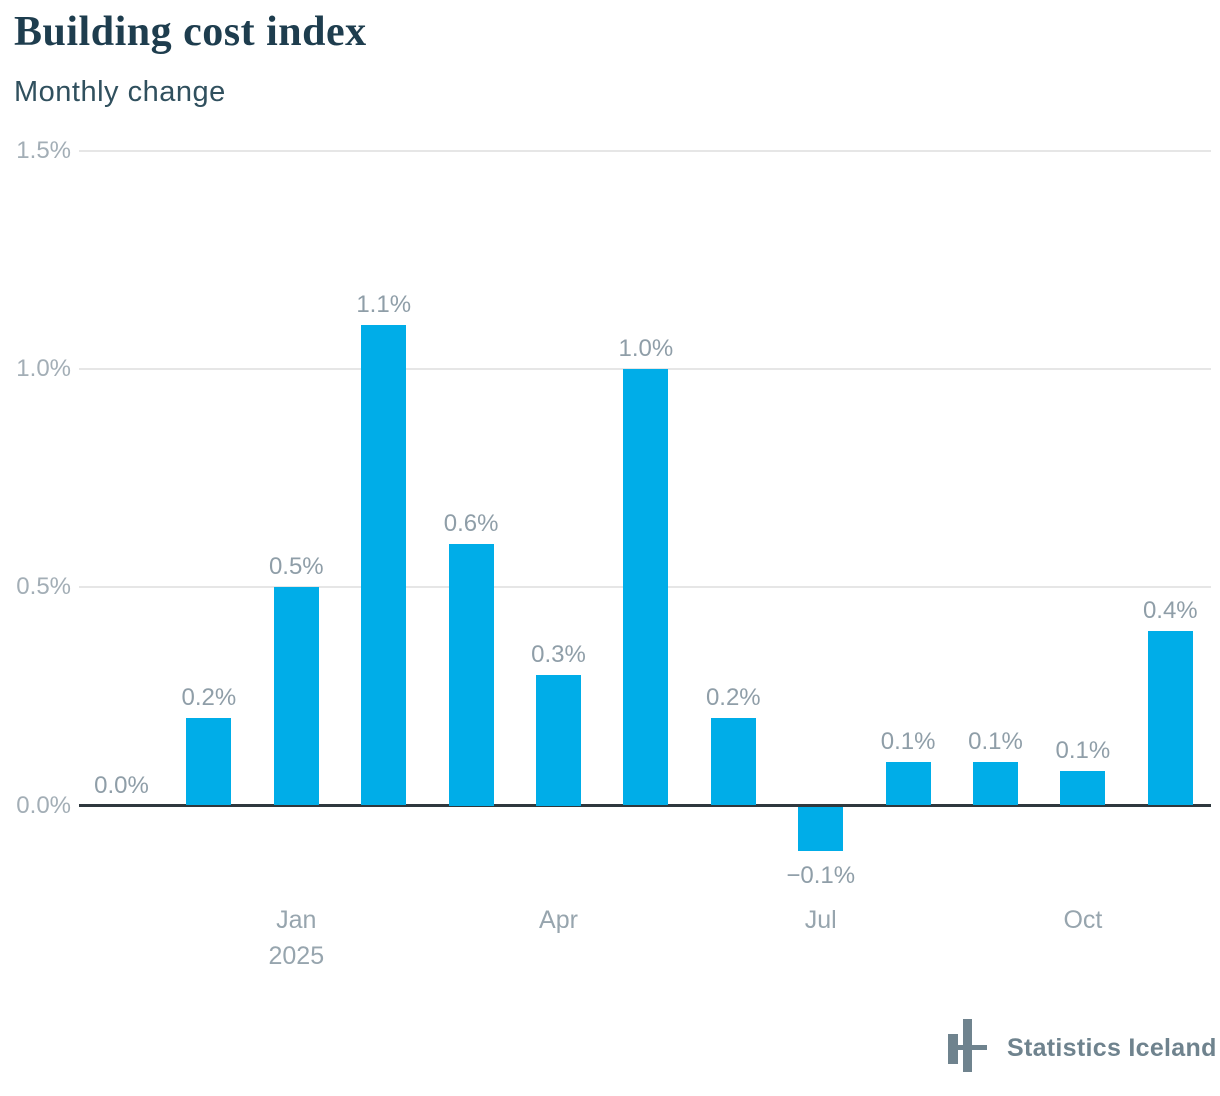 The height and width of the screenshot is (1096, 1220). Describe the element at coordinates (296, 920) in the screenshot. I see `x-axis-label: Jan` at that location.